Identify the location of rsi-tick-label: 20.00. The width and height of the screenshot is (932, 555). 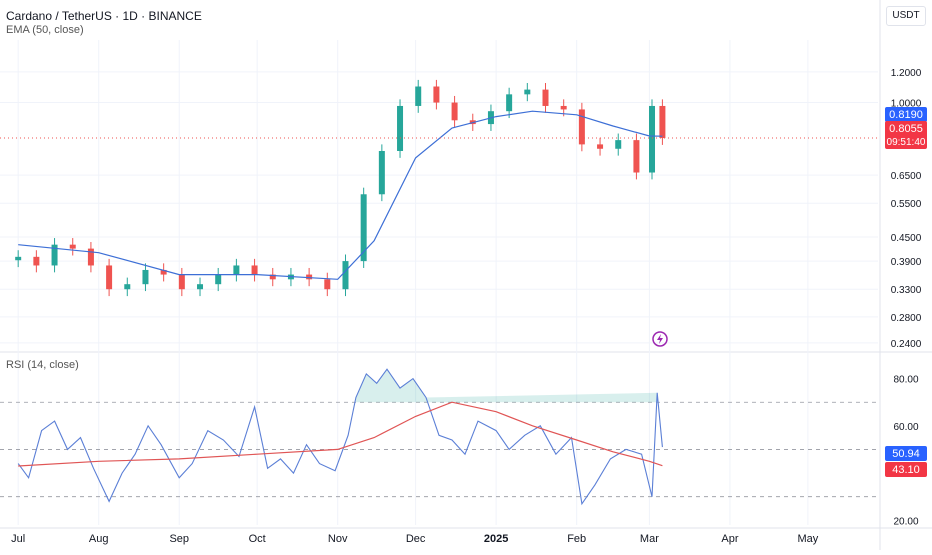
(905, 521).